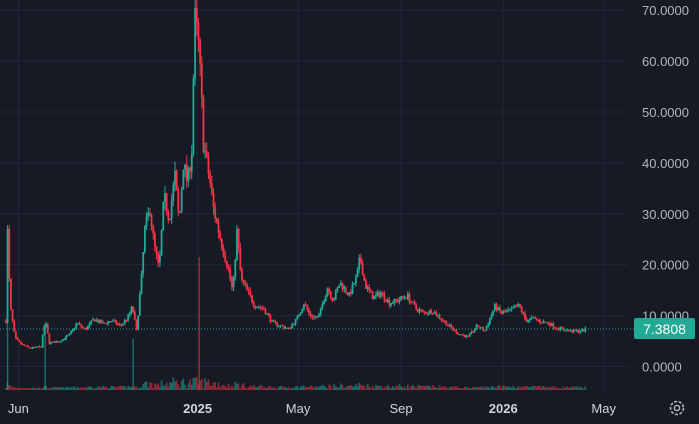 Image resolution: width=699 pixels, height=424 pixels. Describe the element at coordinates (312, 408) in the screenshot. I see `time-axis: Jun 2025 May Sep 2026 May` at that location.